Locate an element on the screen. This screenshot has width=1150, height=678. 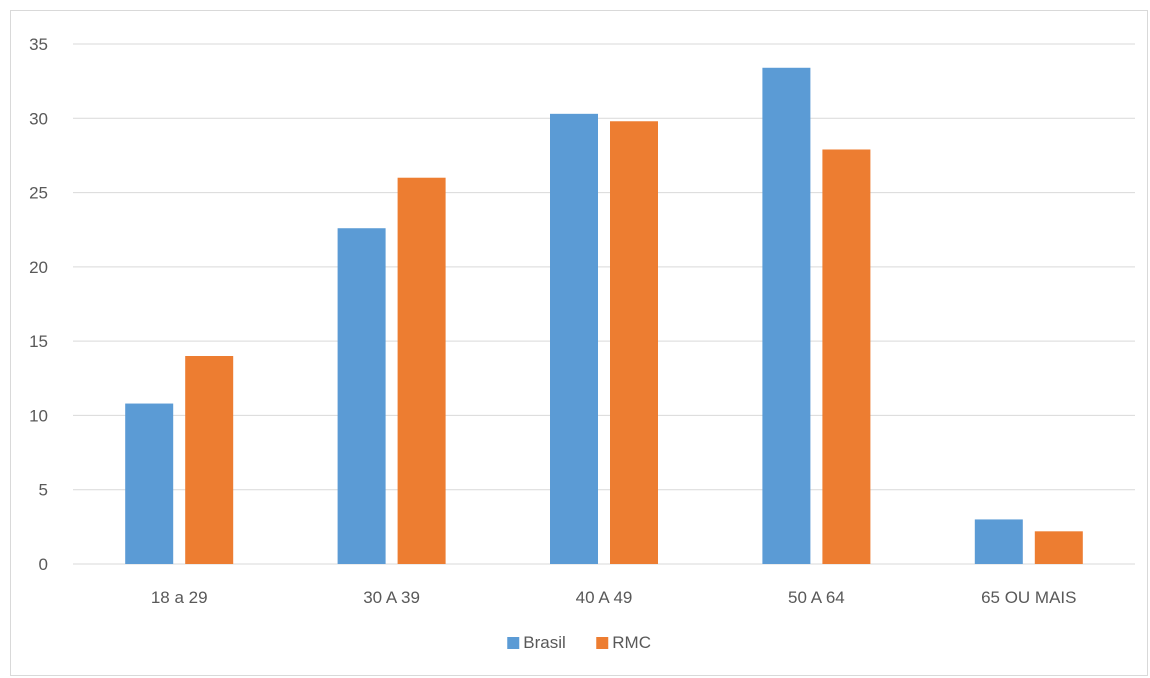
y-tick-label: 30 is located at coordinates (38, 118).